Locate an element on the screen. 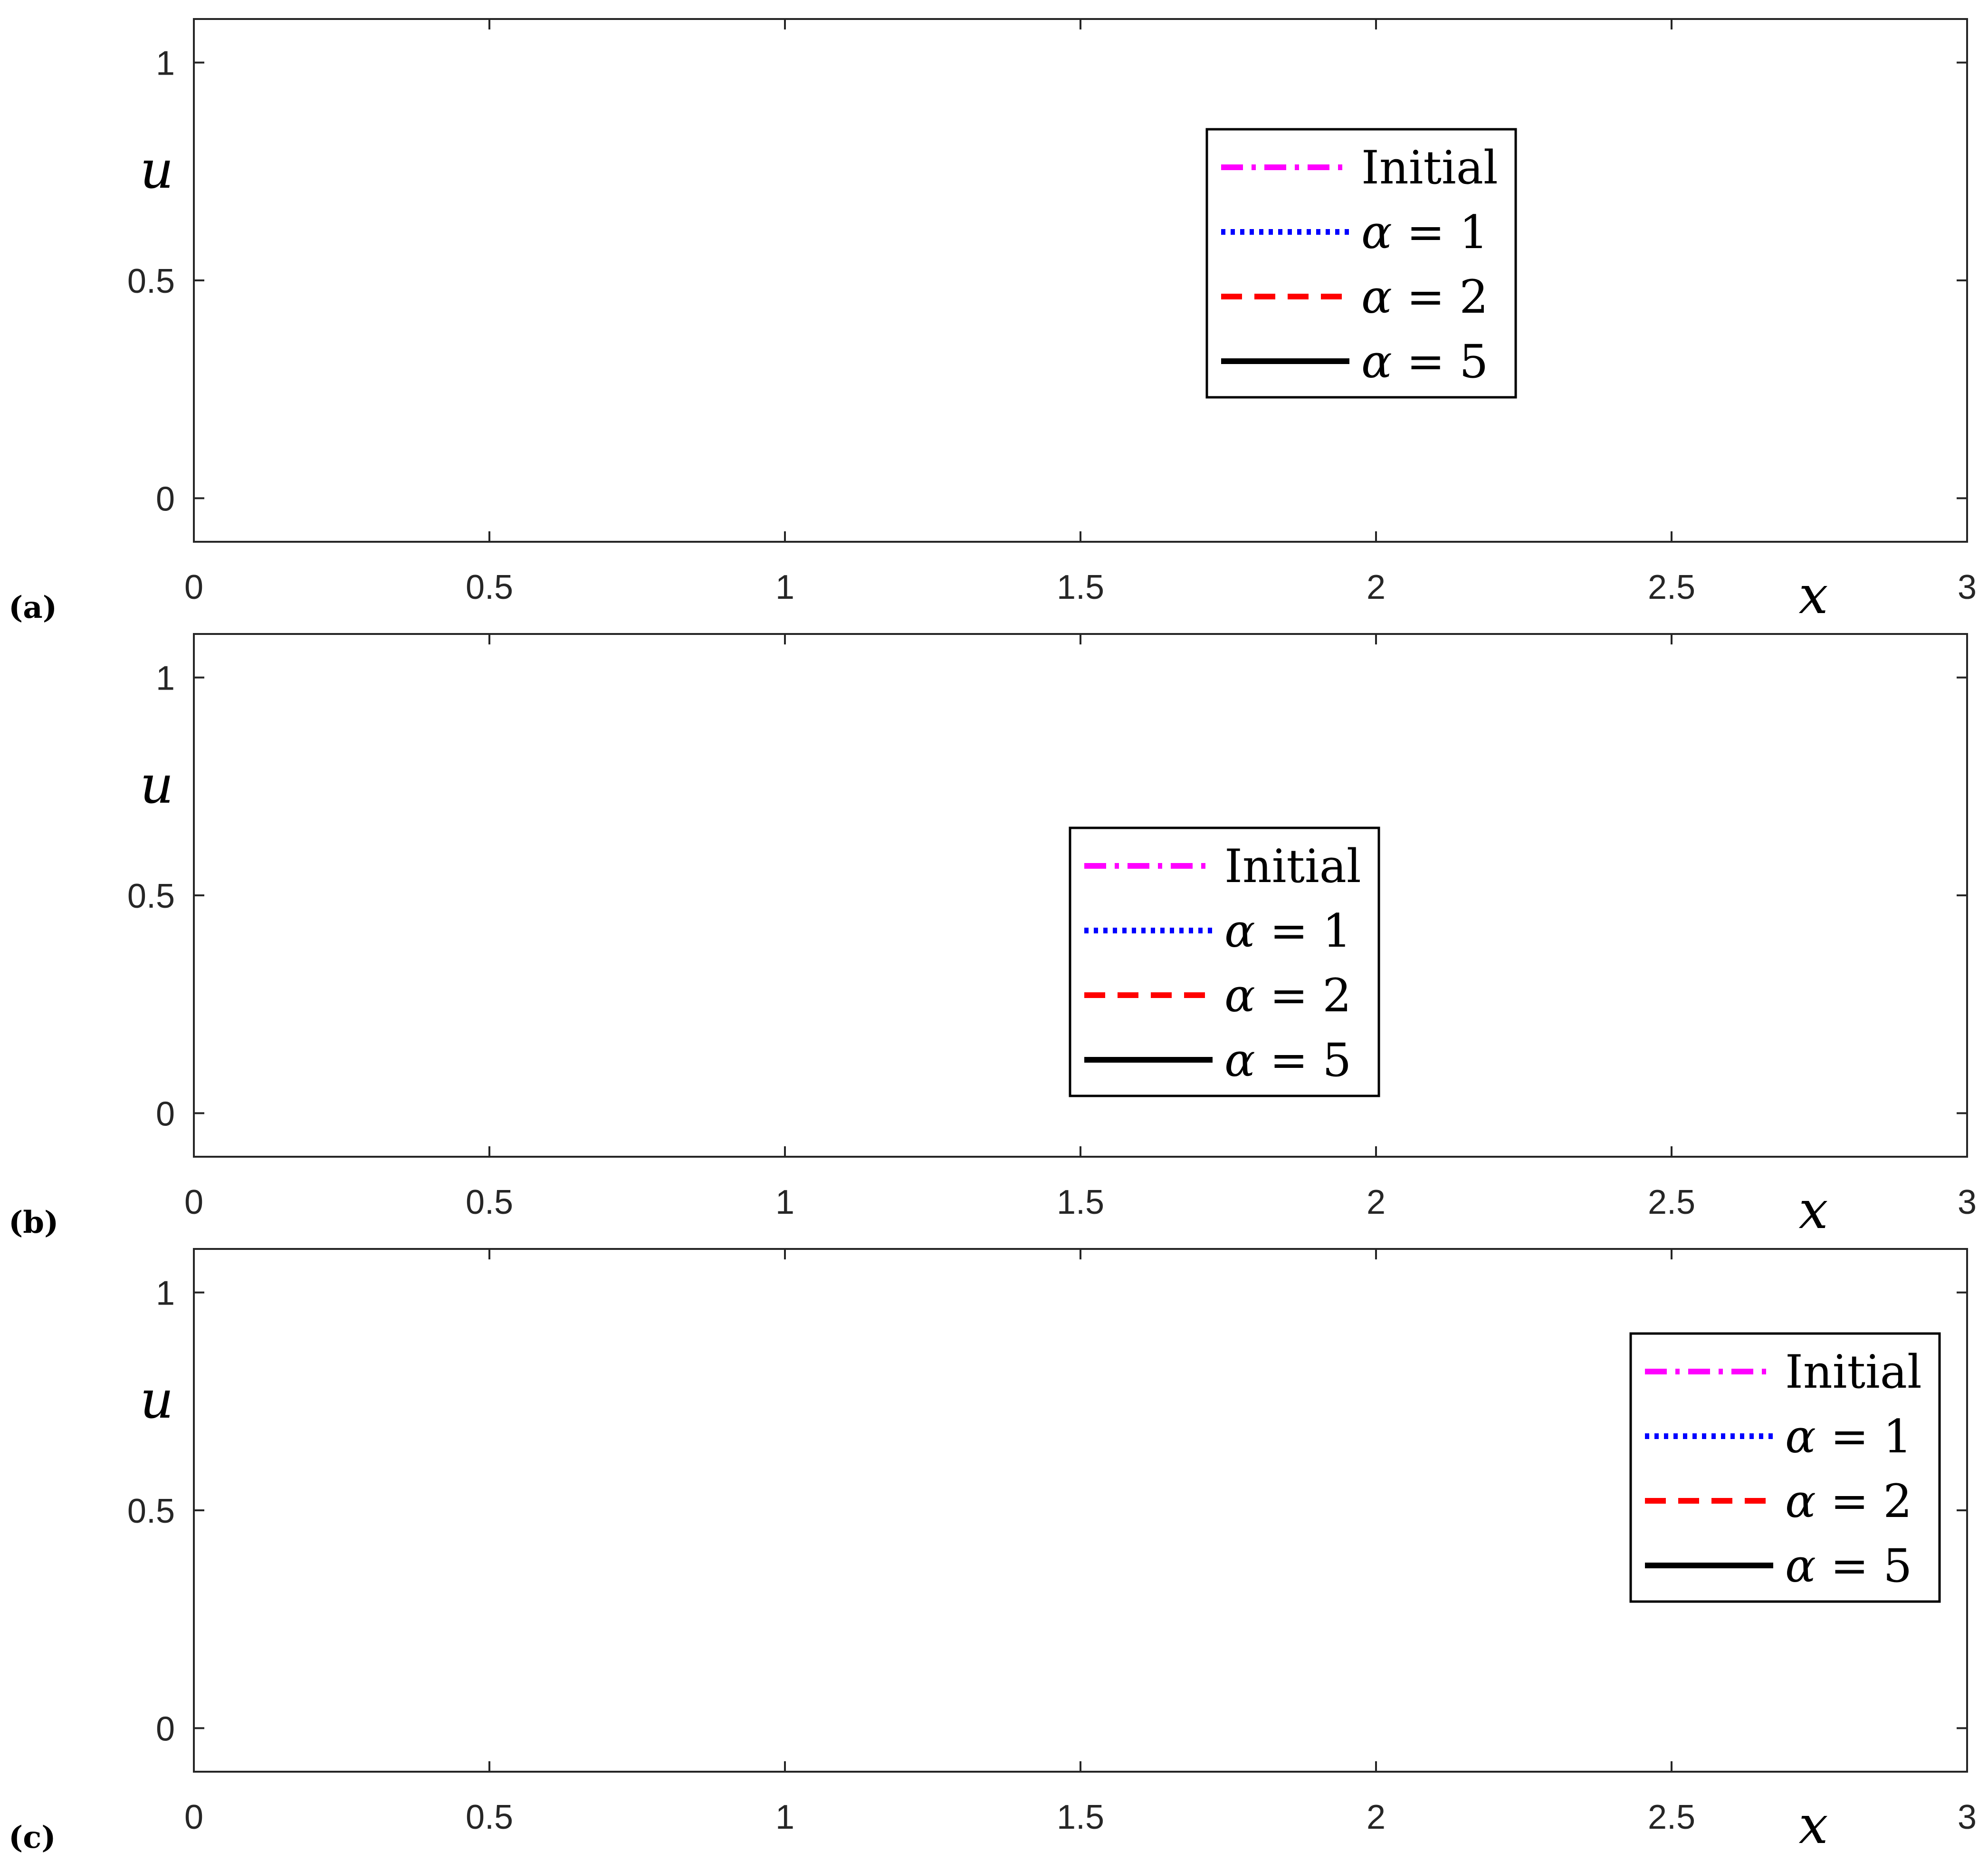 The height and width of the screenshot is (1862, 1988). panel-label: (a) is located at coordinates (33, 607).